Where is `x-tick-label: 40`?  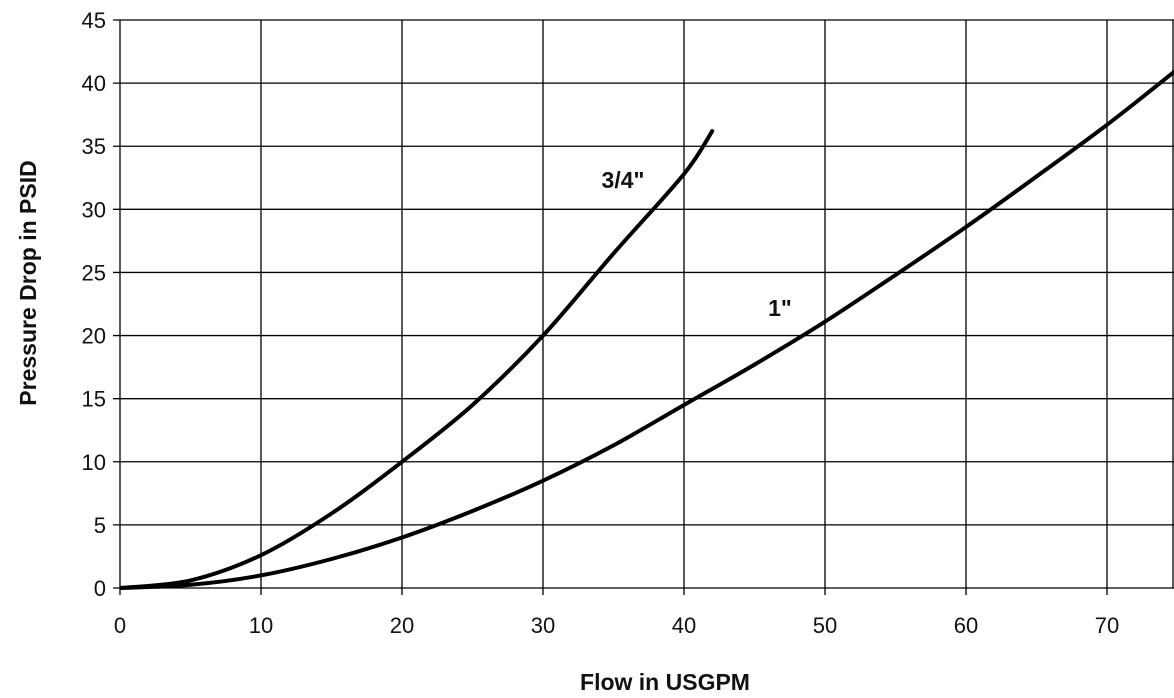
x-tick-label: 40 is located at coordinates (684, 625).